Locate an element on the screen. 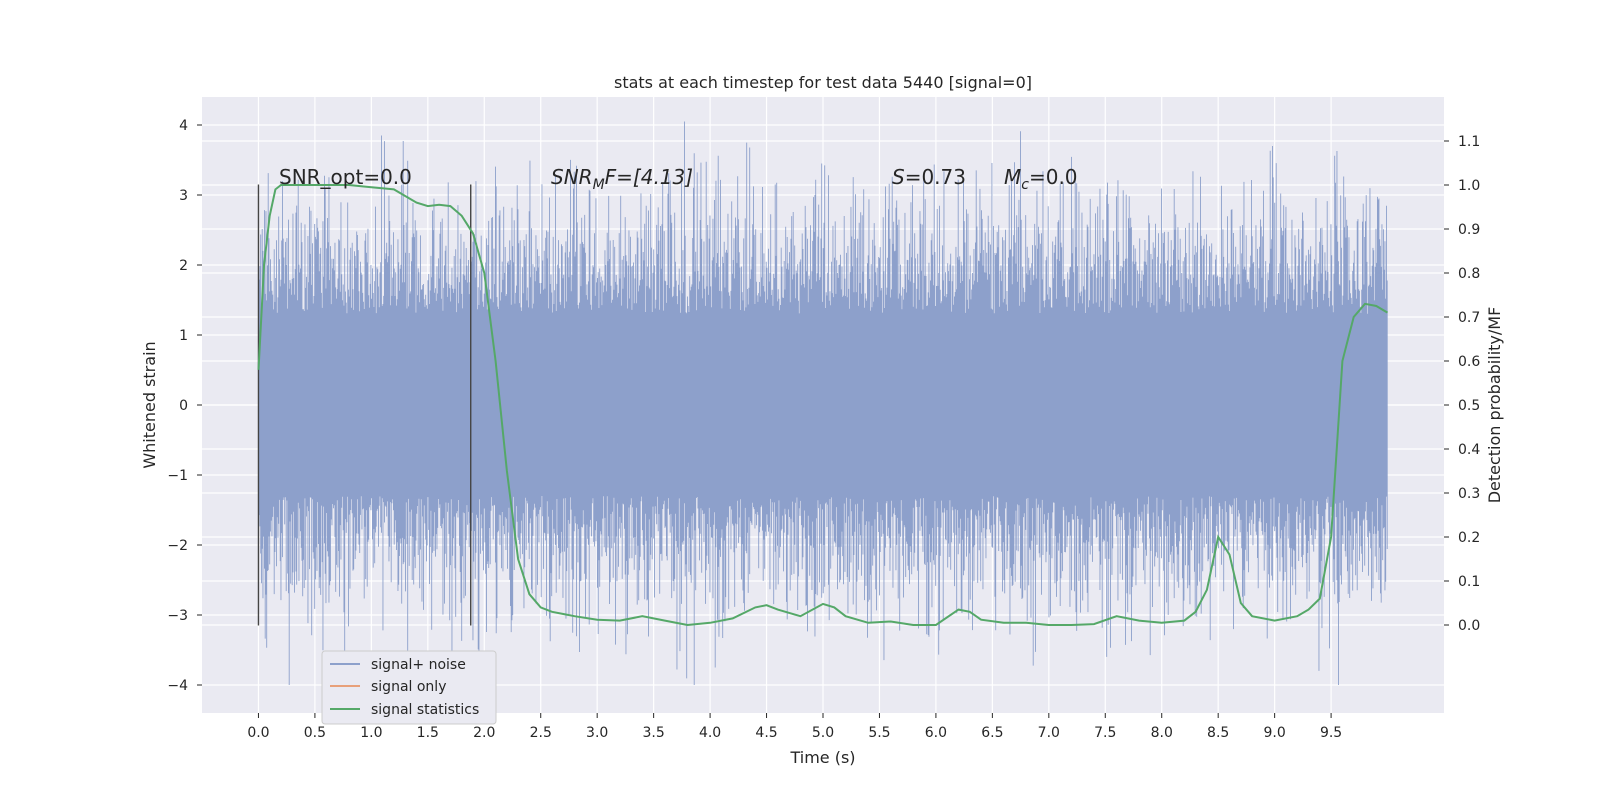  x-tick-label-8: 4.0 is located at coordinates (710, 733).